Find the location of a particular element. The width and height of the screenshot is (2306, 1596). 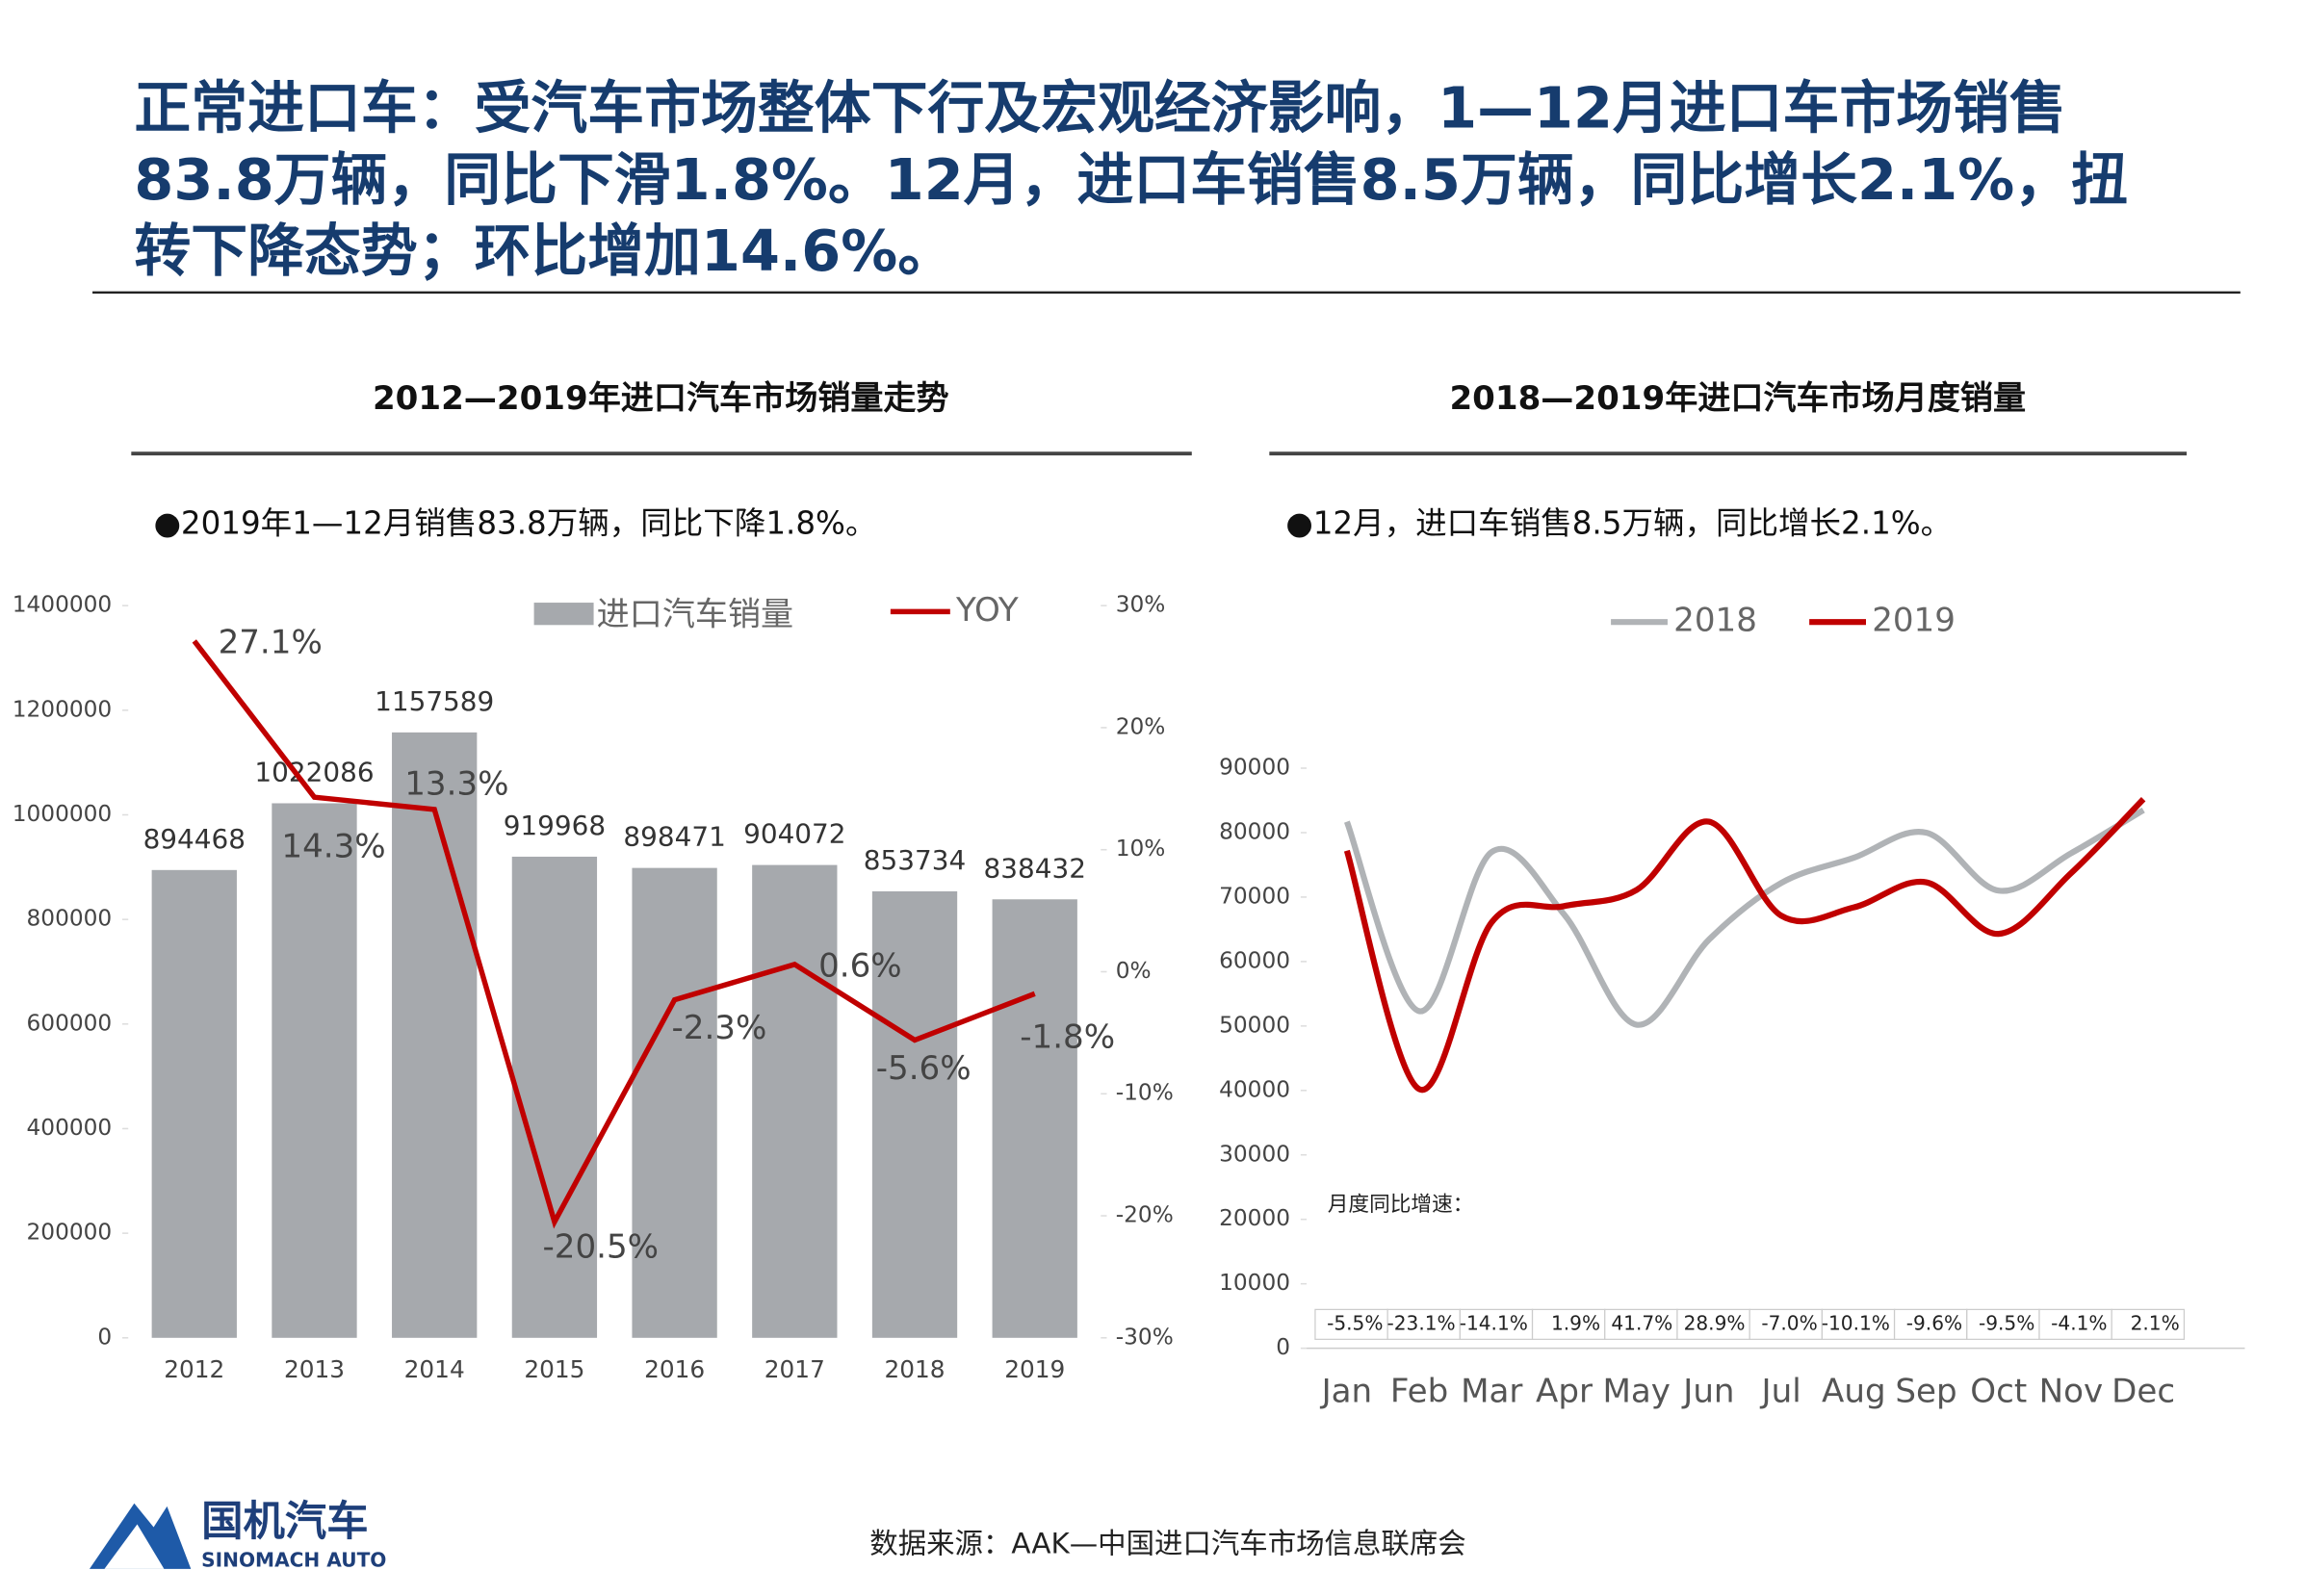

x-tick-label: Feb is located at coordinates (1419, 1392).